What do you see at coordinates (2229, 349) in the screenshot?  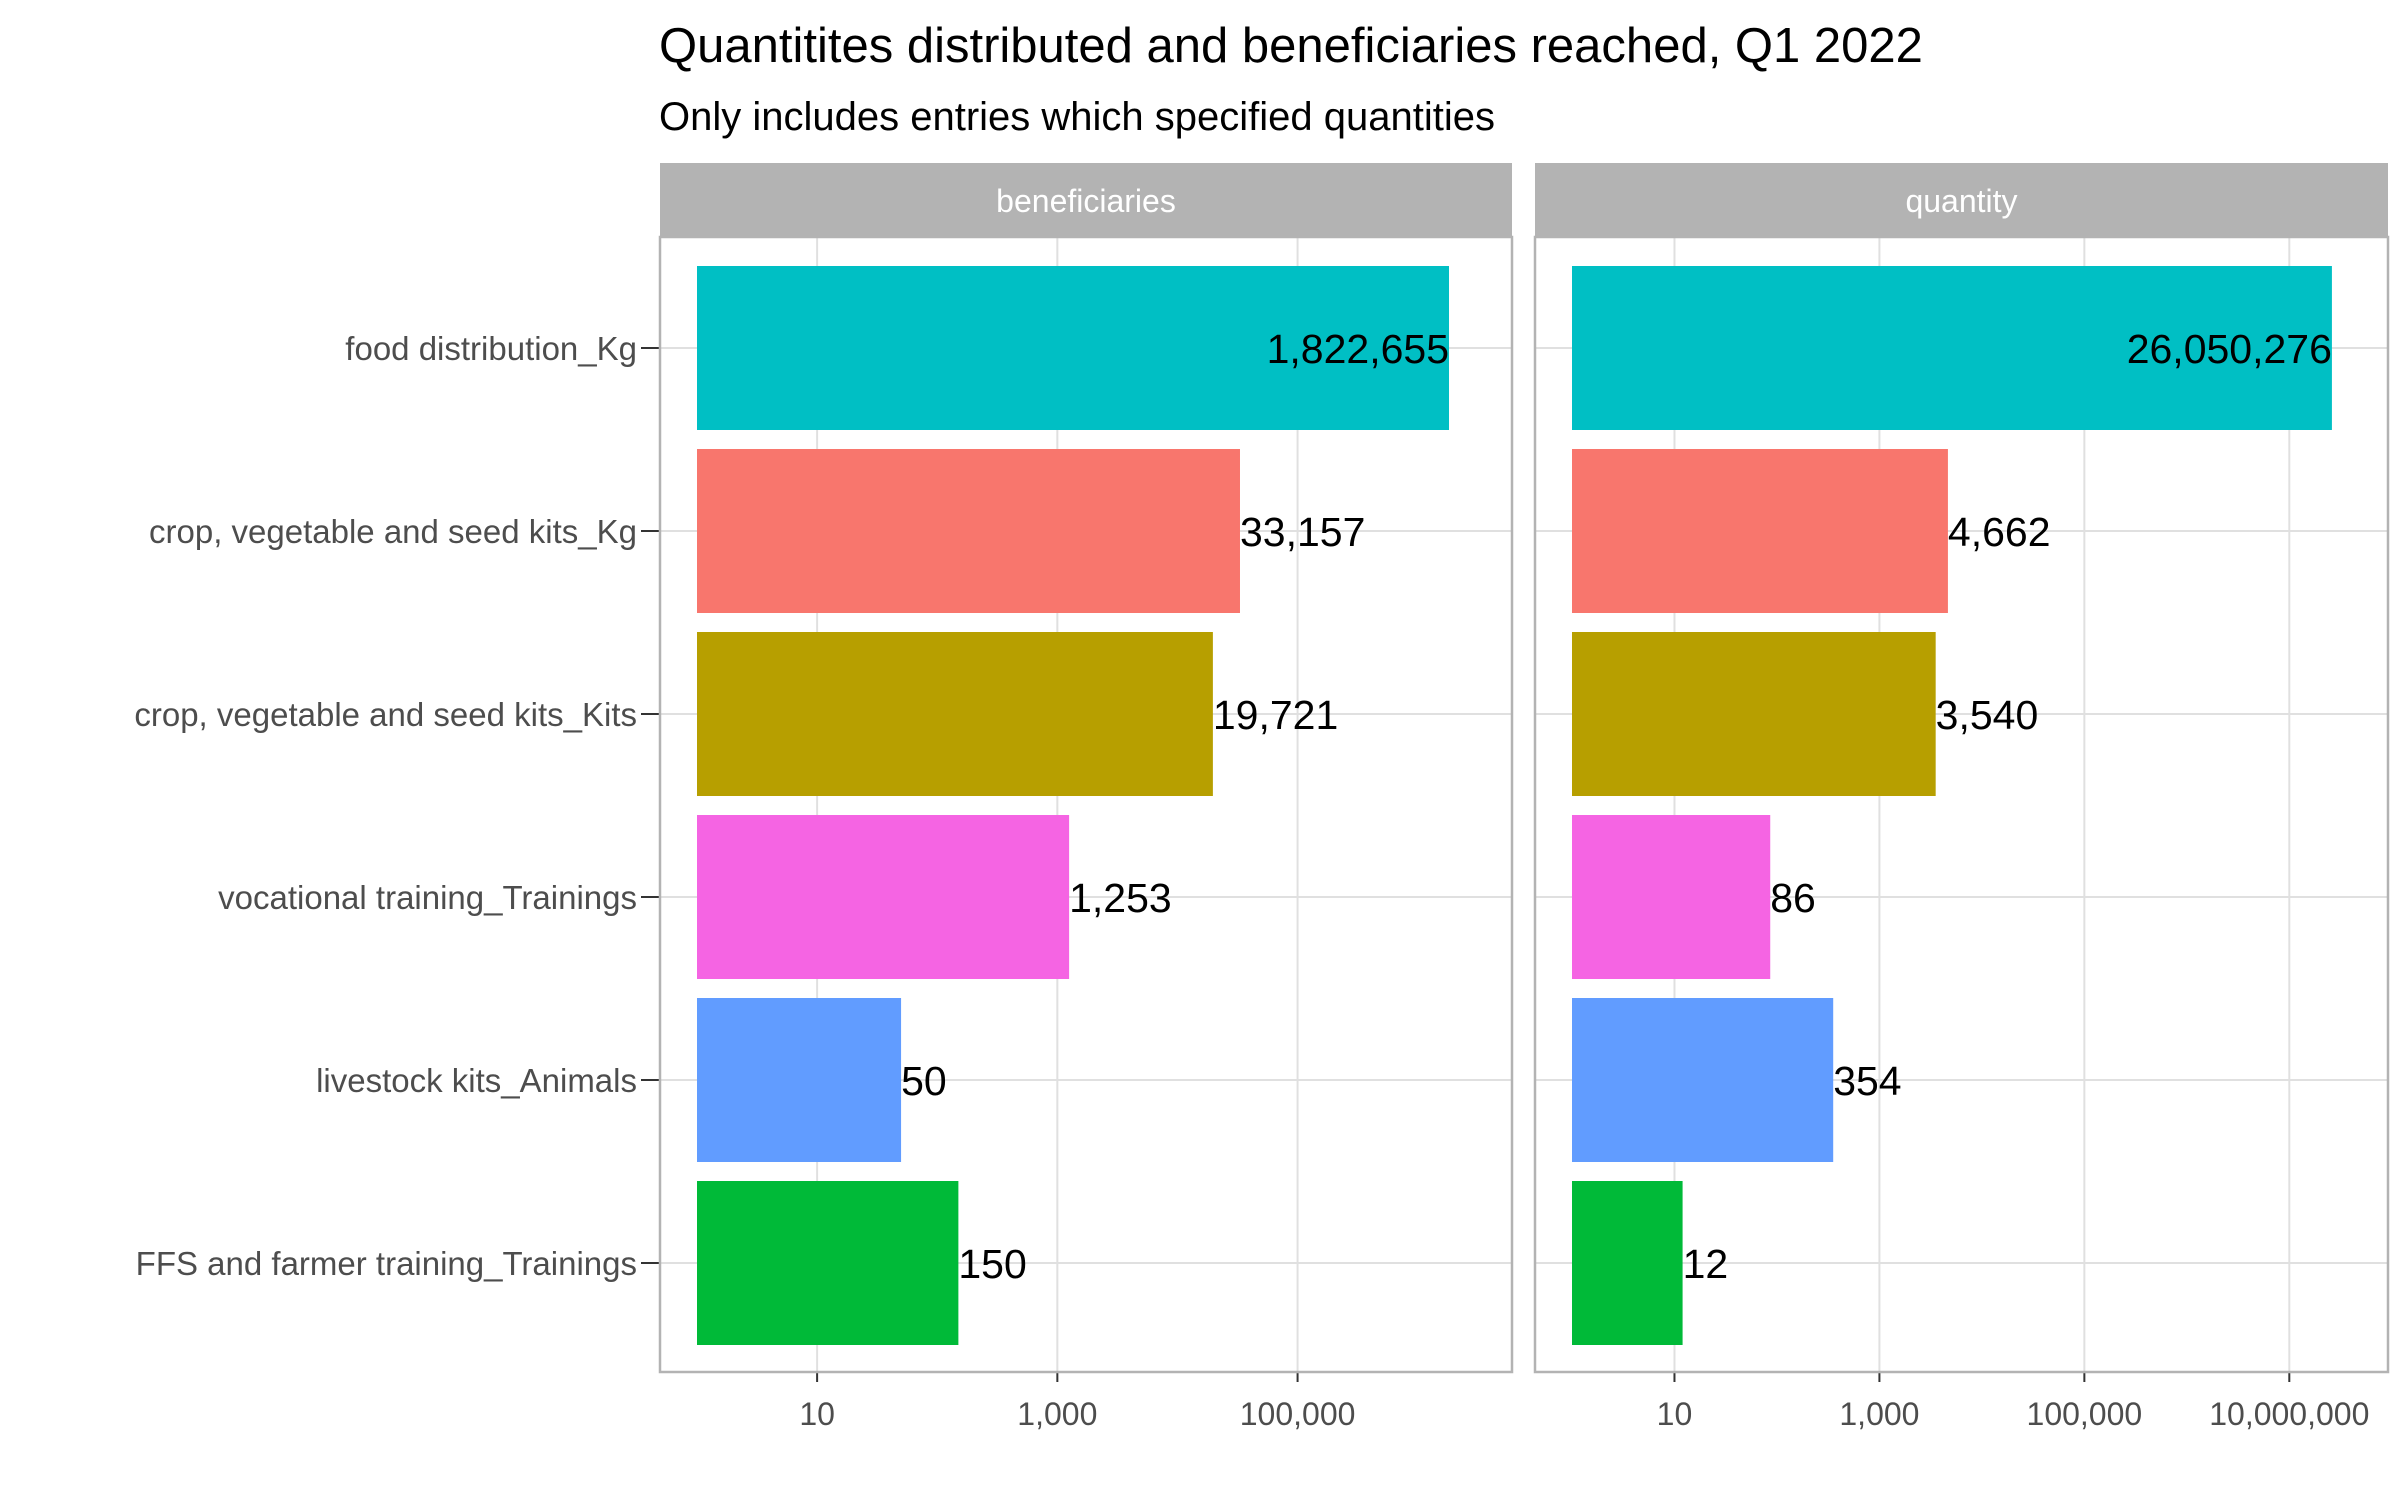 I see `bar-value-label: 26,050,276` at bounding box center [2229, 349].